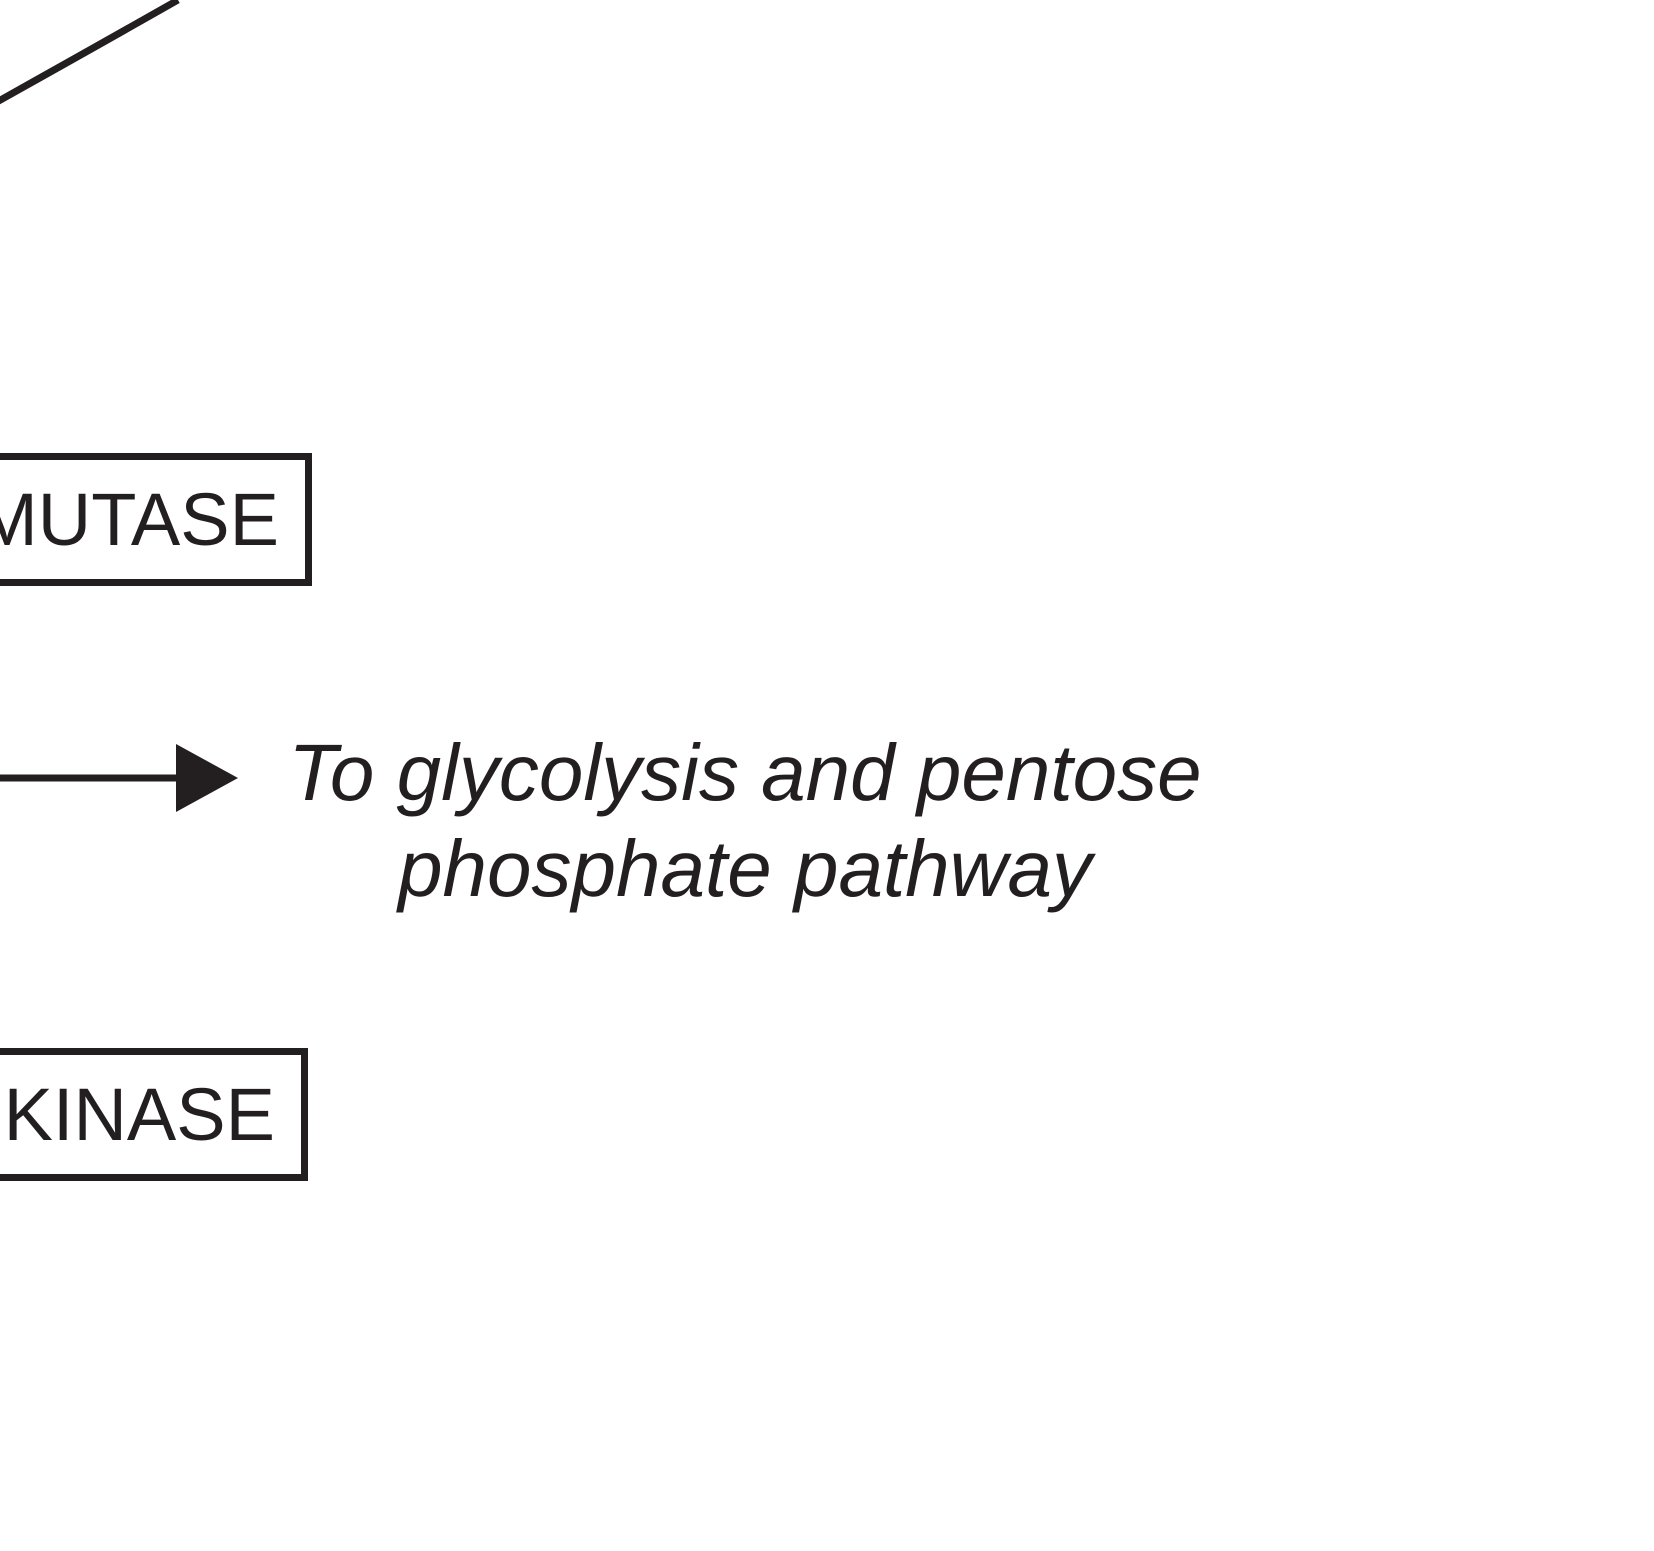  I want to click on kinase-enzyme-box: KINASE, so click(154, 1114).